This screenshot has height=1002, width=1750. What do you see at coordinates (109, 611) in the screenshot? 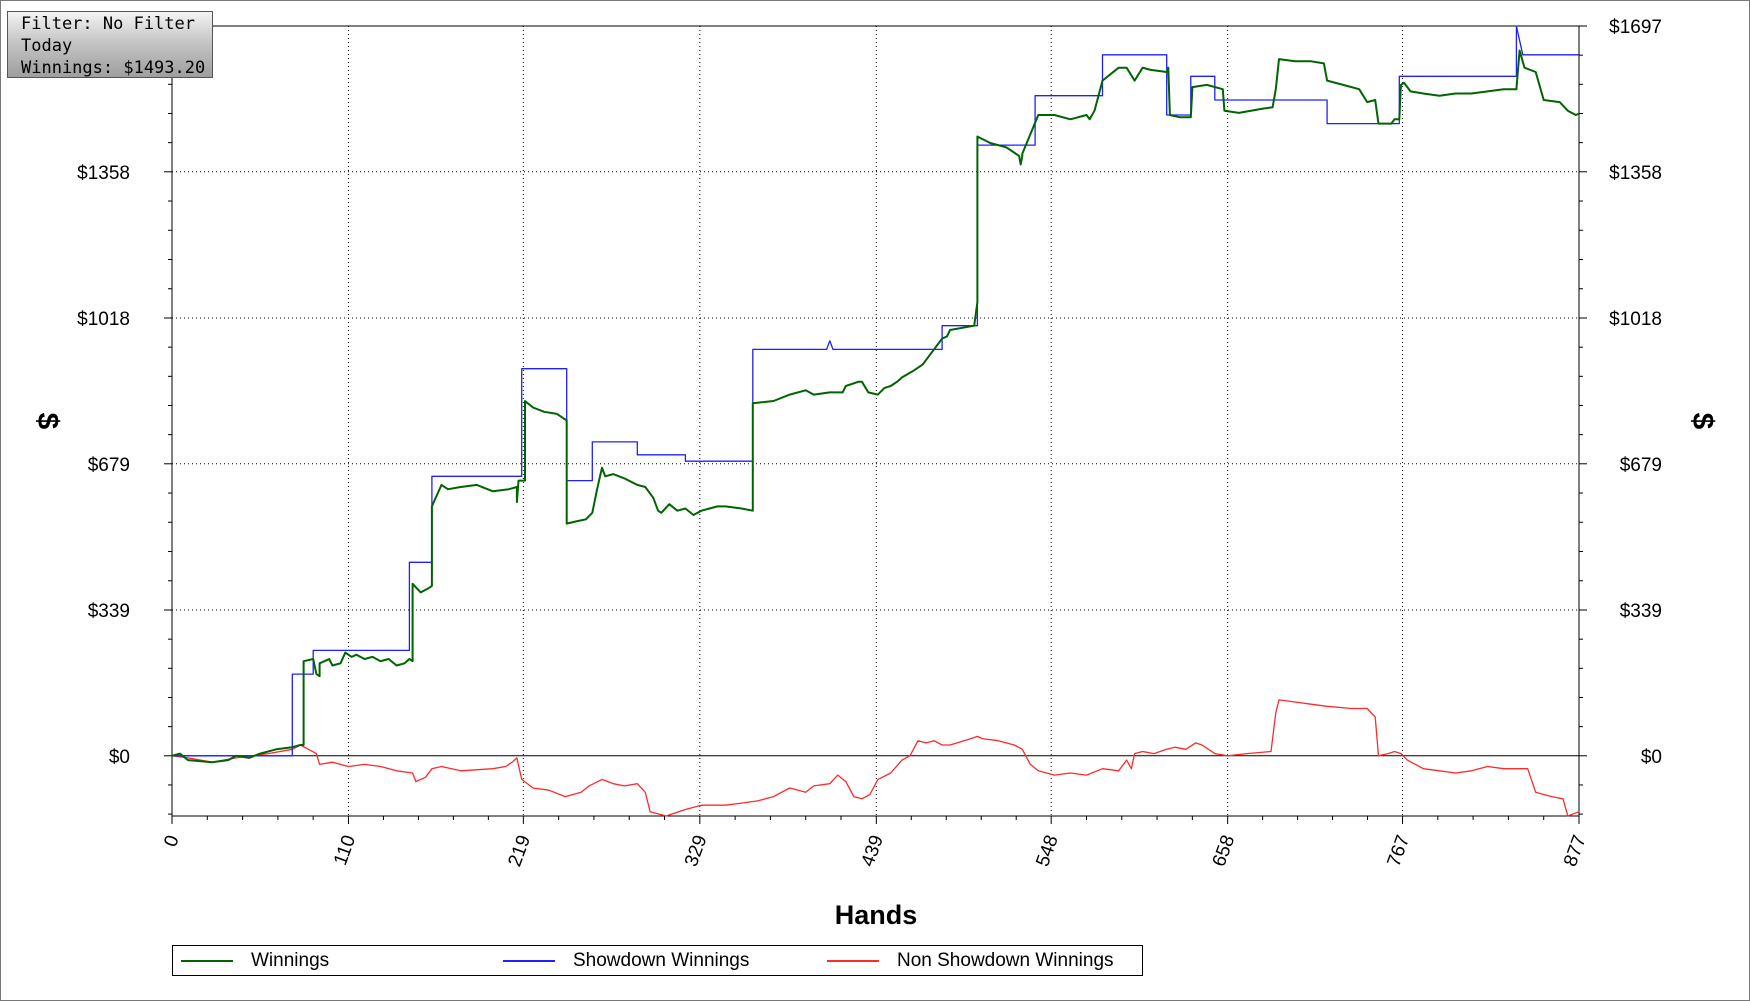
I see `y-tick-label-left: $339` at bounding box center [109, 611].